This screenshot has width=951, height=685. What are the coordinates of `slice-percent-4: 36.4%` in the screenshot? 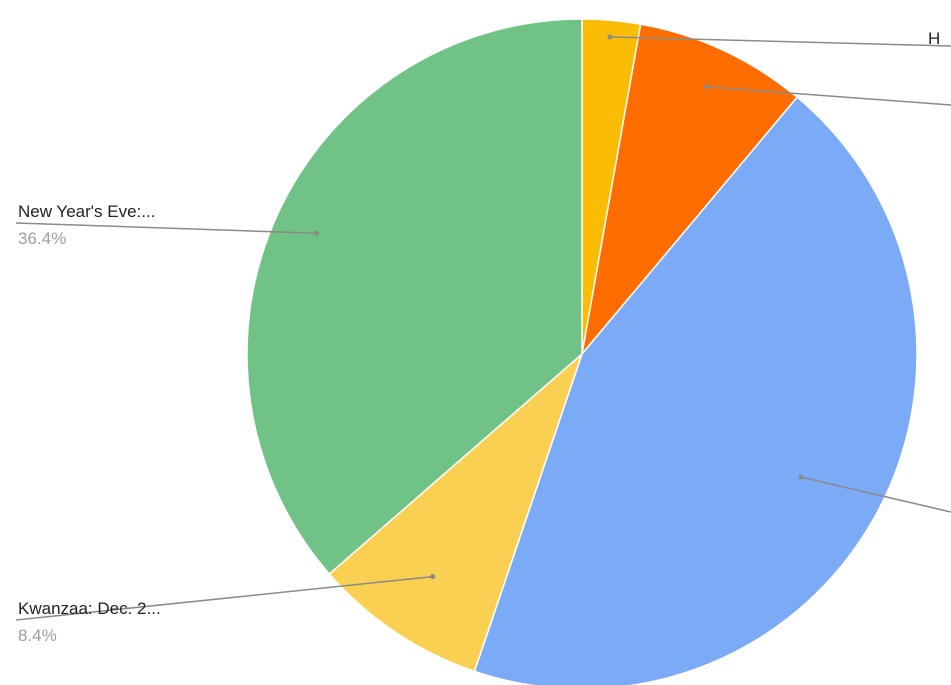 It's located at (42, 238).